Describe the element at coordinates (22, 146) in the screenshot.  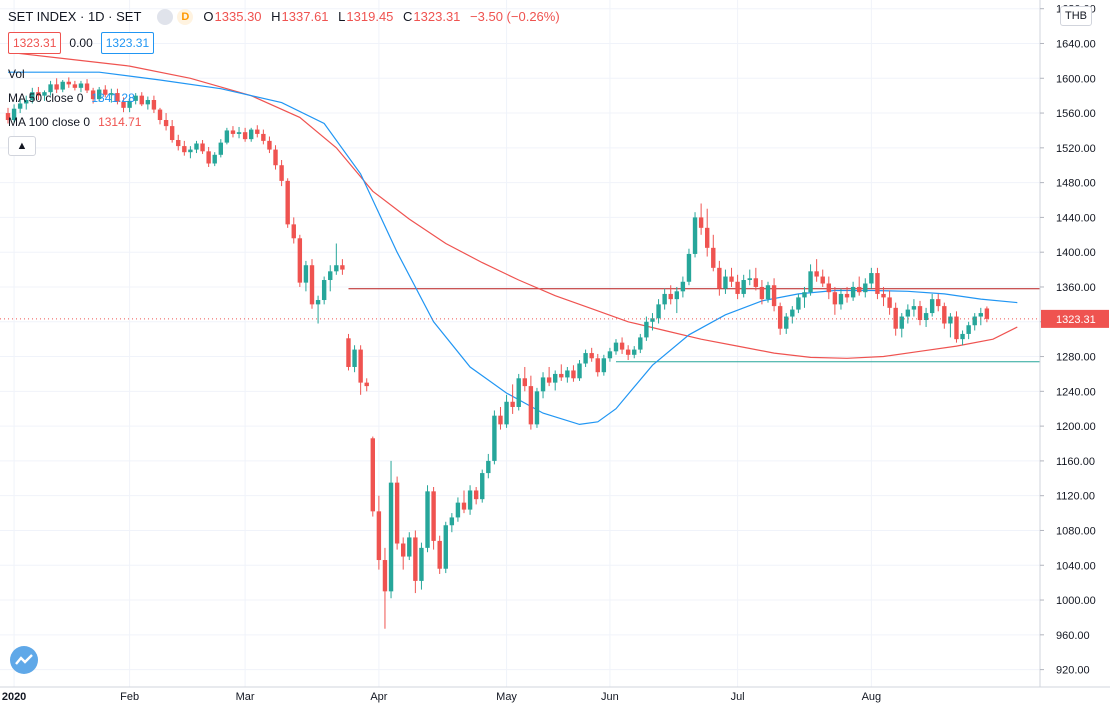
I see `collapse-legend-button: ▲` at that location.